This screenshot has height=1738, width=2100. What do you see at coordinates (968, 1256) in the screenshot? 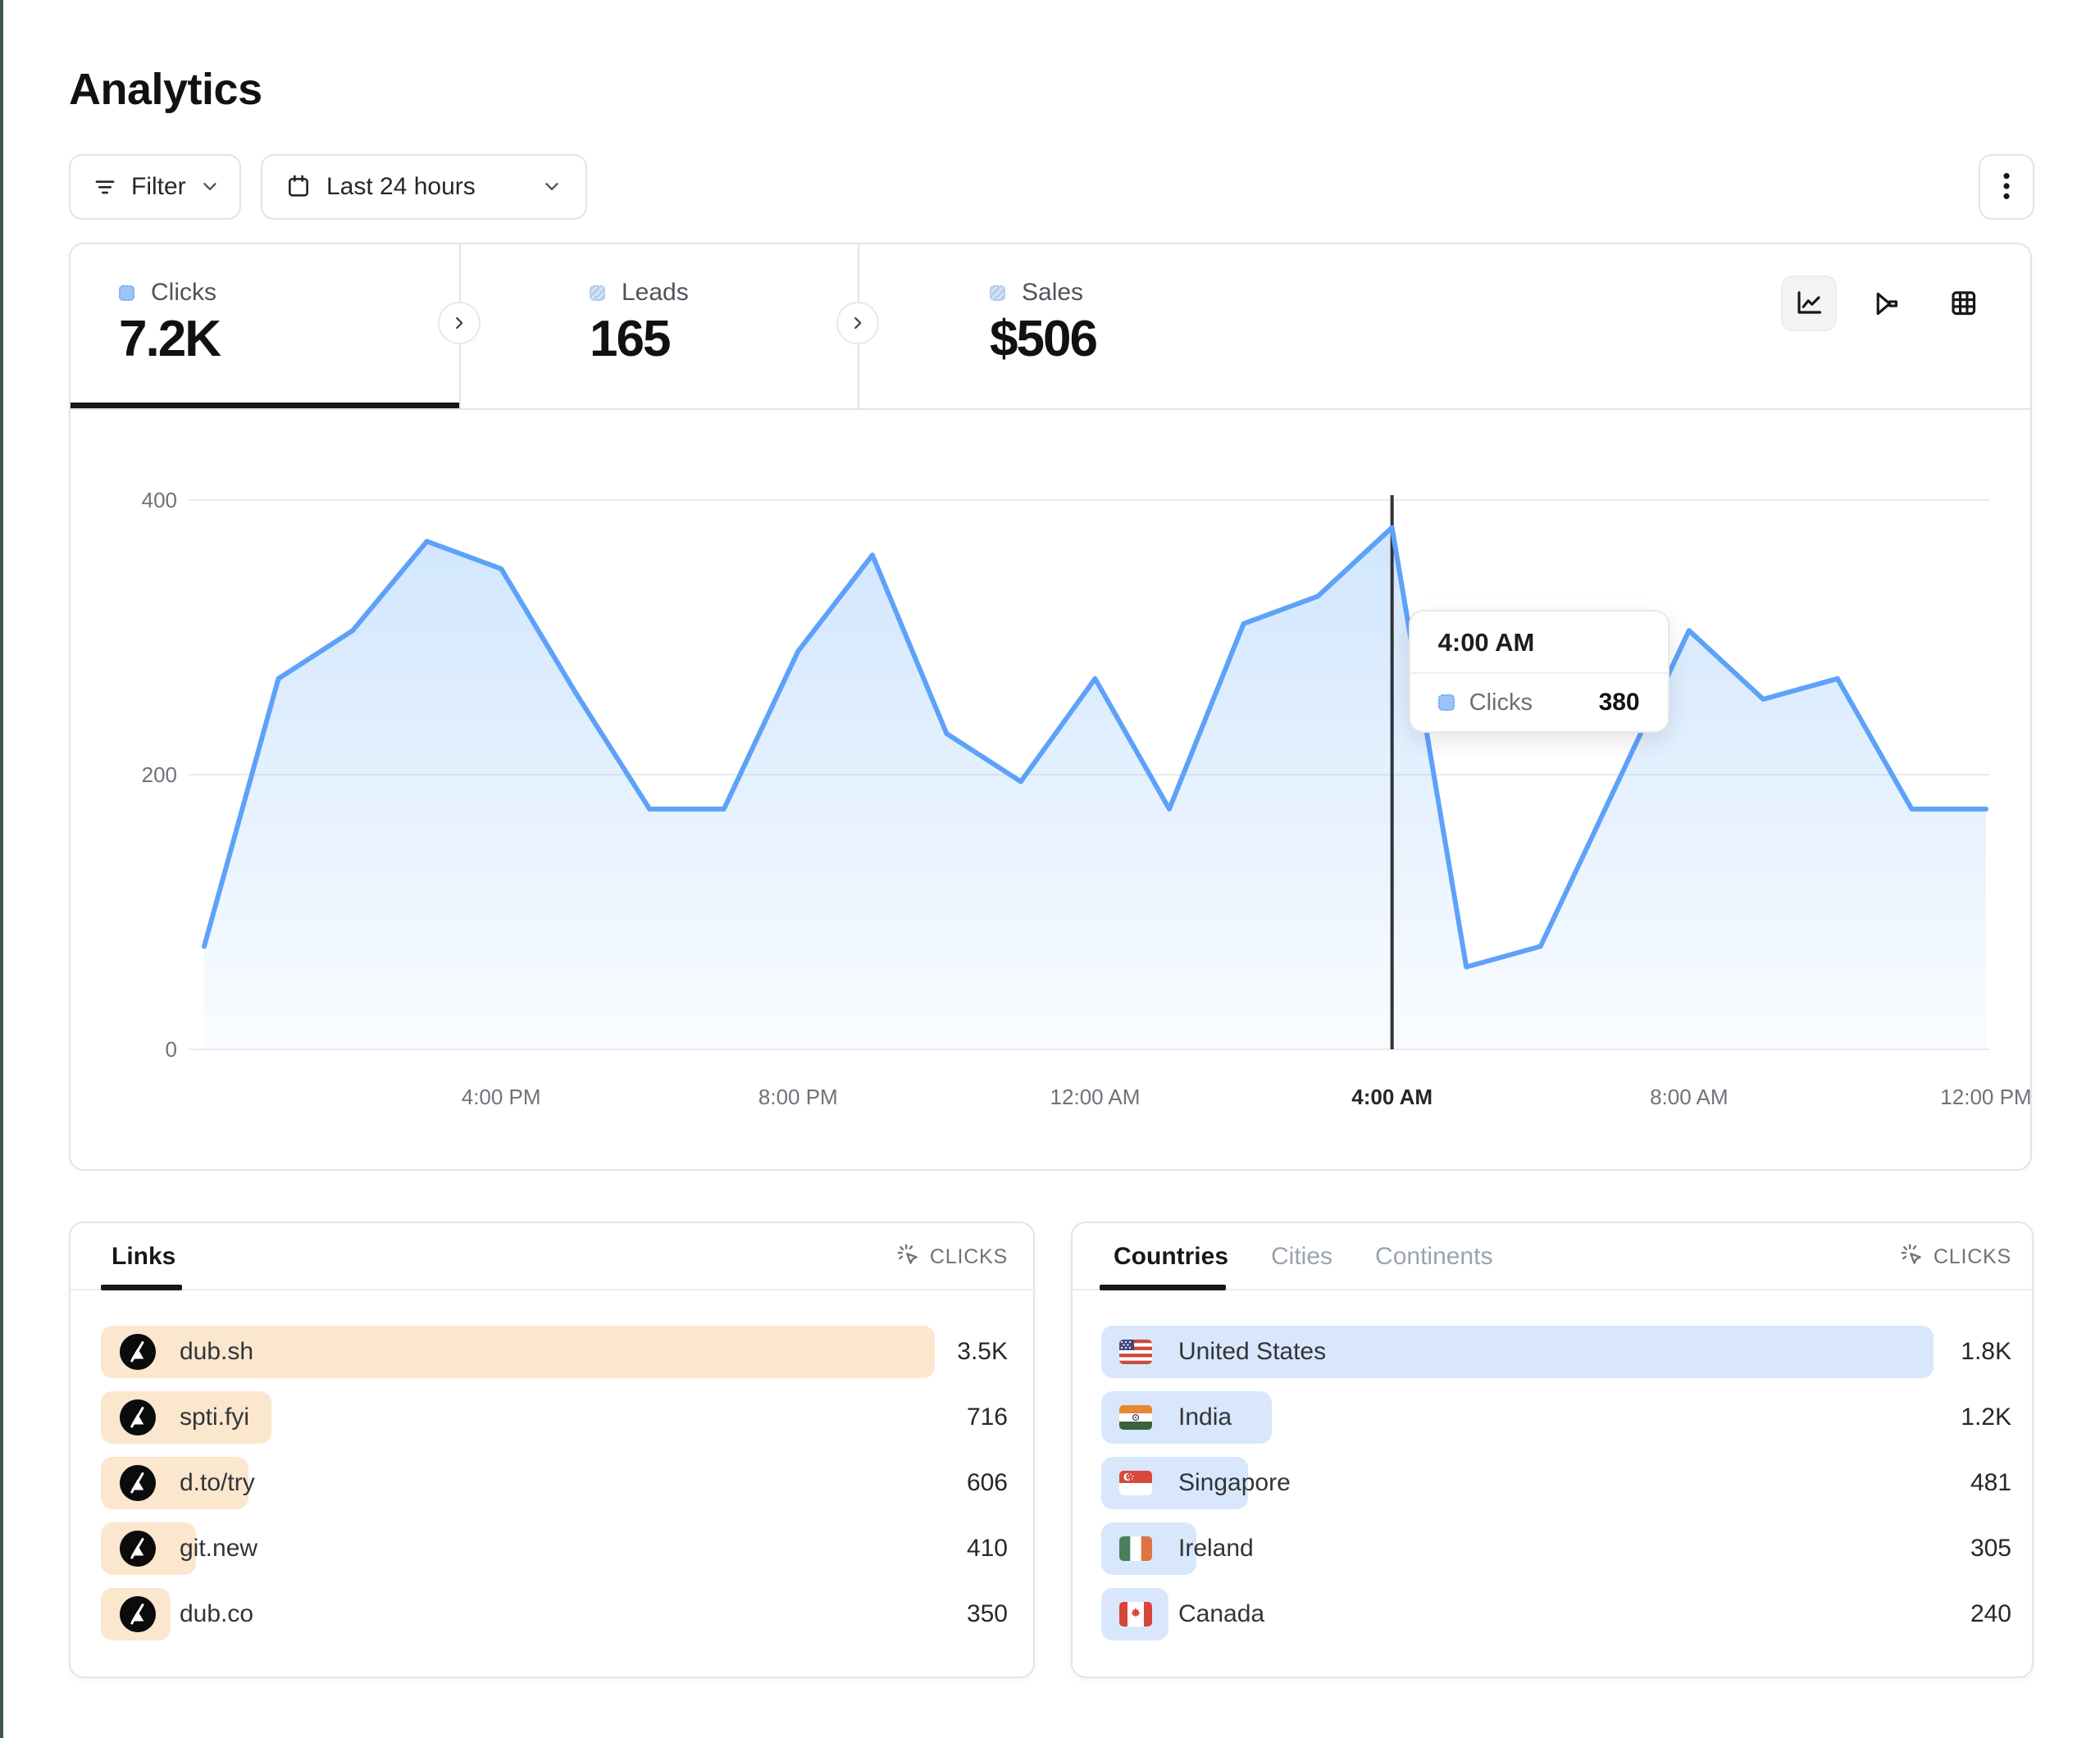
I see `links-metric-label: CLICKS` at bounding box center [968, 1256].